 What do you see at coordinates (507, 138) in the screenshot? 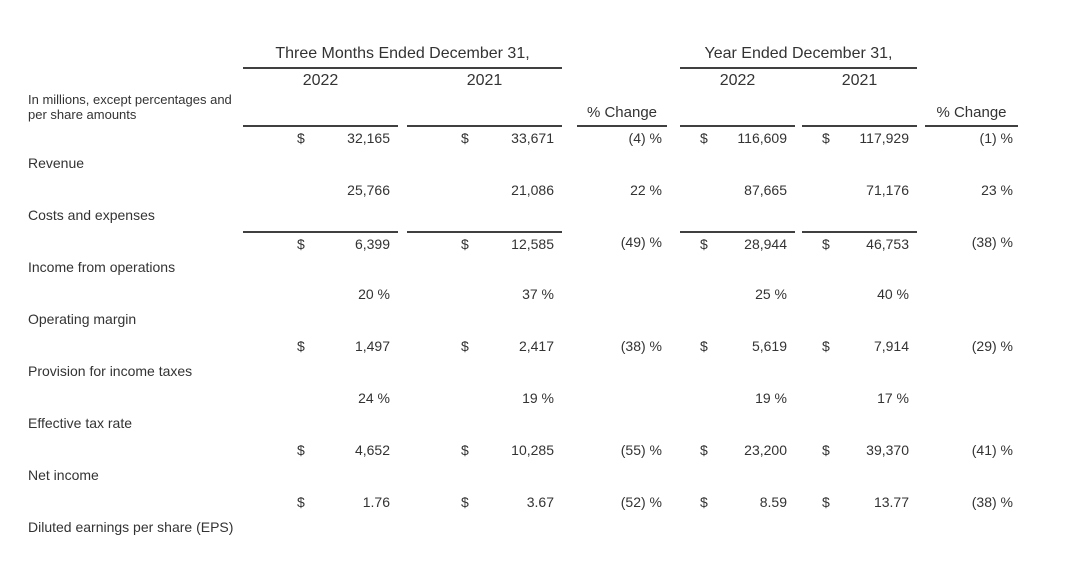
I see `cell-3mo-2021: $33,671` at bounding box center [507, 138].